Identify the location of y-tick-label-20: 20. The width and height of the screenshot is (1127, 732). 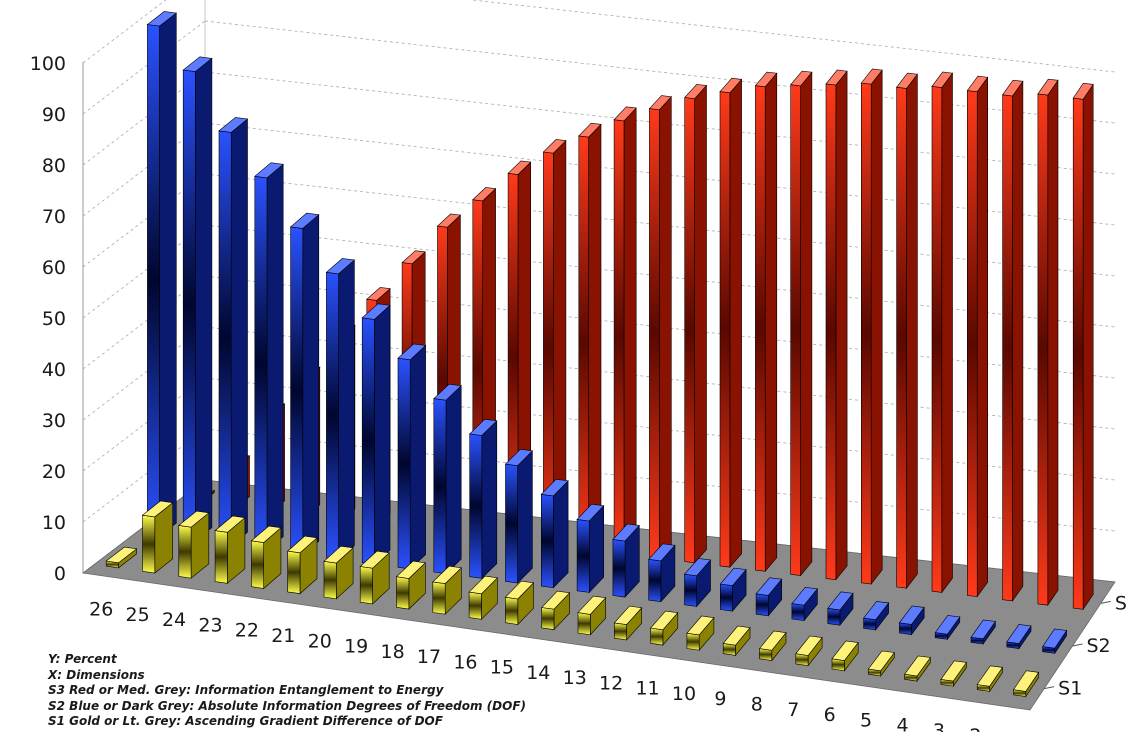
(54, 472).